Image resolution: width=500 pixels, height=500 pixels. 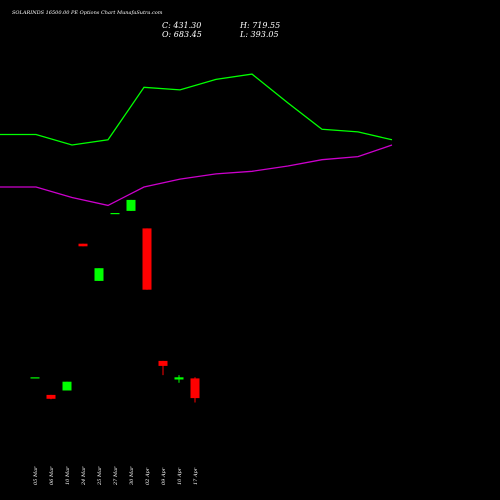 What do you see at coordinates (84, 476) in the screenshot?
I see `x-tick-label: 24 Mar` at bounding box center [84, 476].